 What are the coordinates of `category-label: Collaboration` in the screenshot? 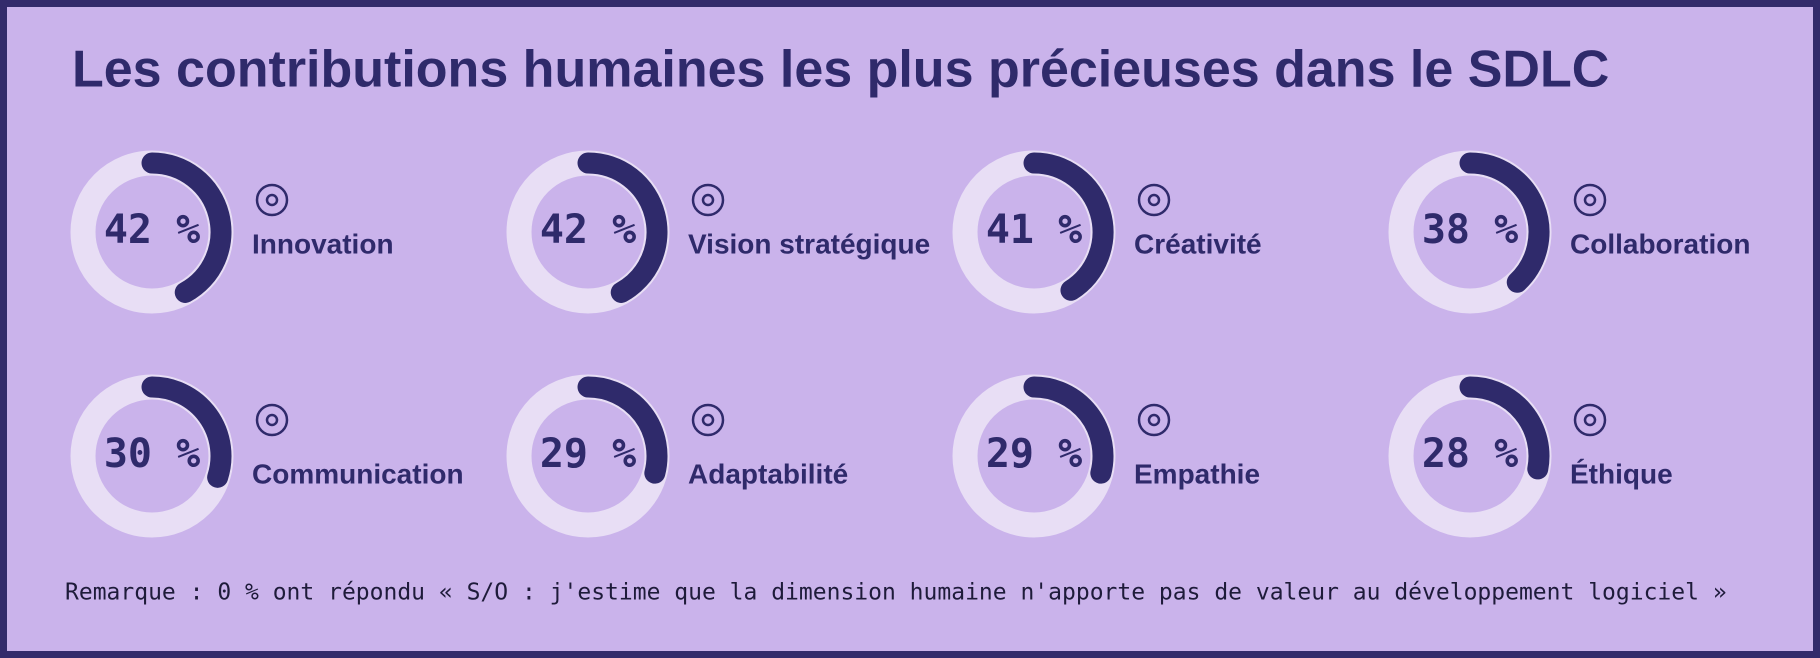 It's located at (1660, 243).